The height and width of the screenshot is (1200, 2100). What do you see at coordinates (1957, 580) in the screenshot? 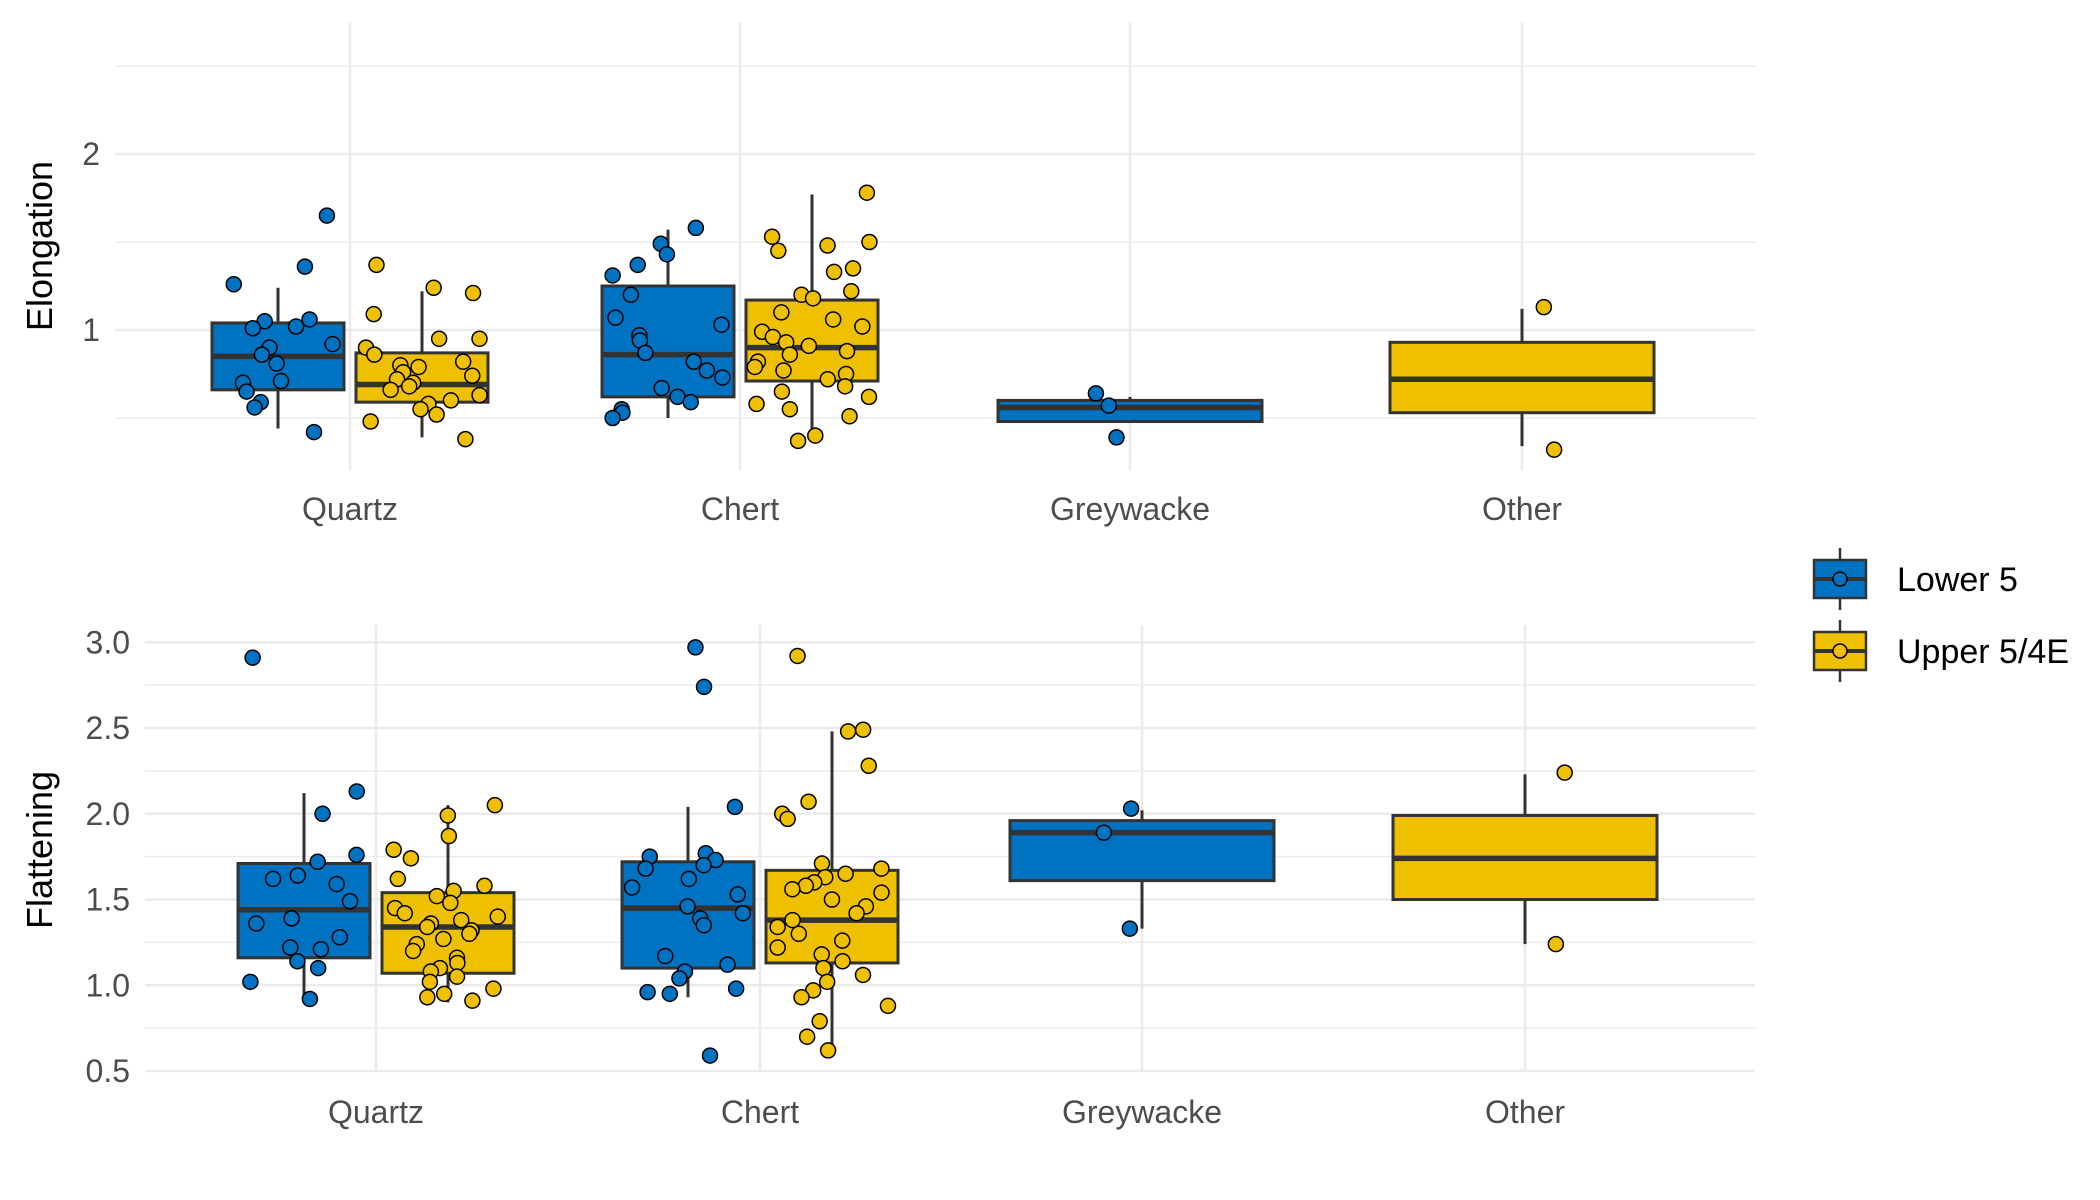
I see `legend-label-lower-5: Lower 5` at bounding box center [1957, 580].